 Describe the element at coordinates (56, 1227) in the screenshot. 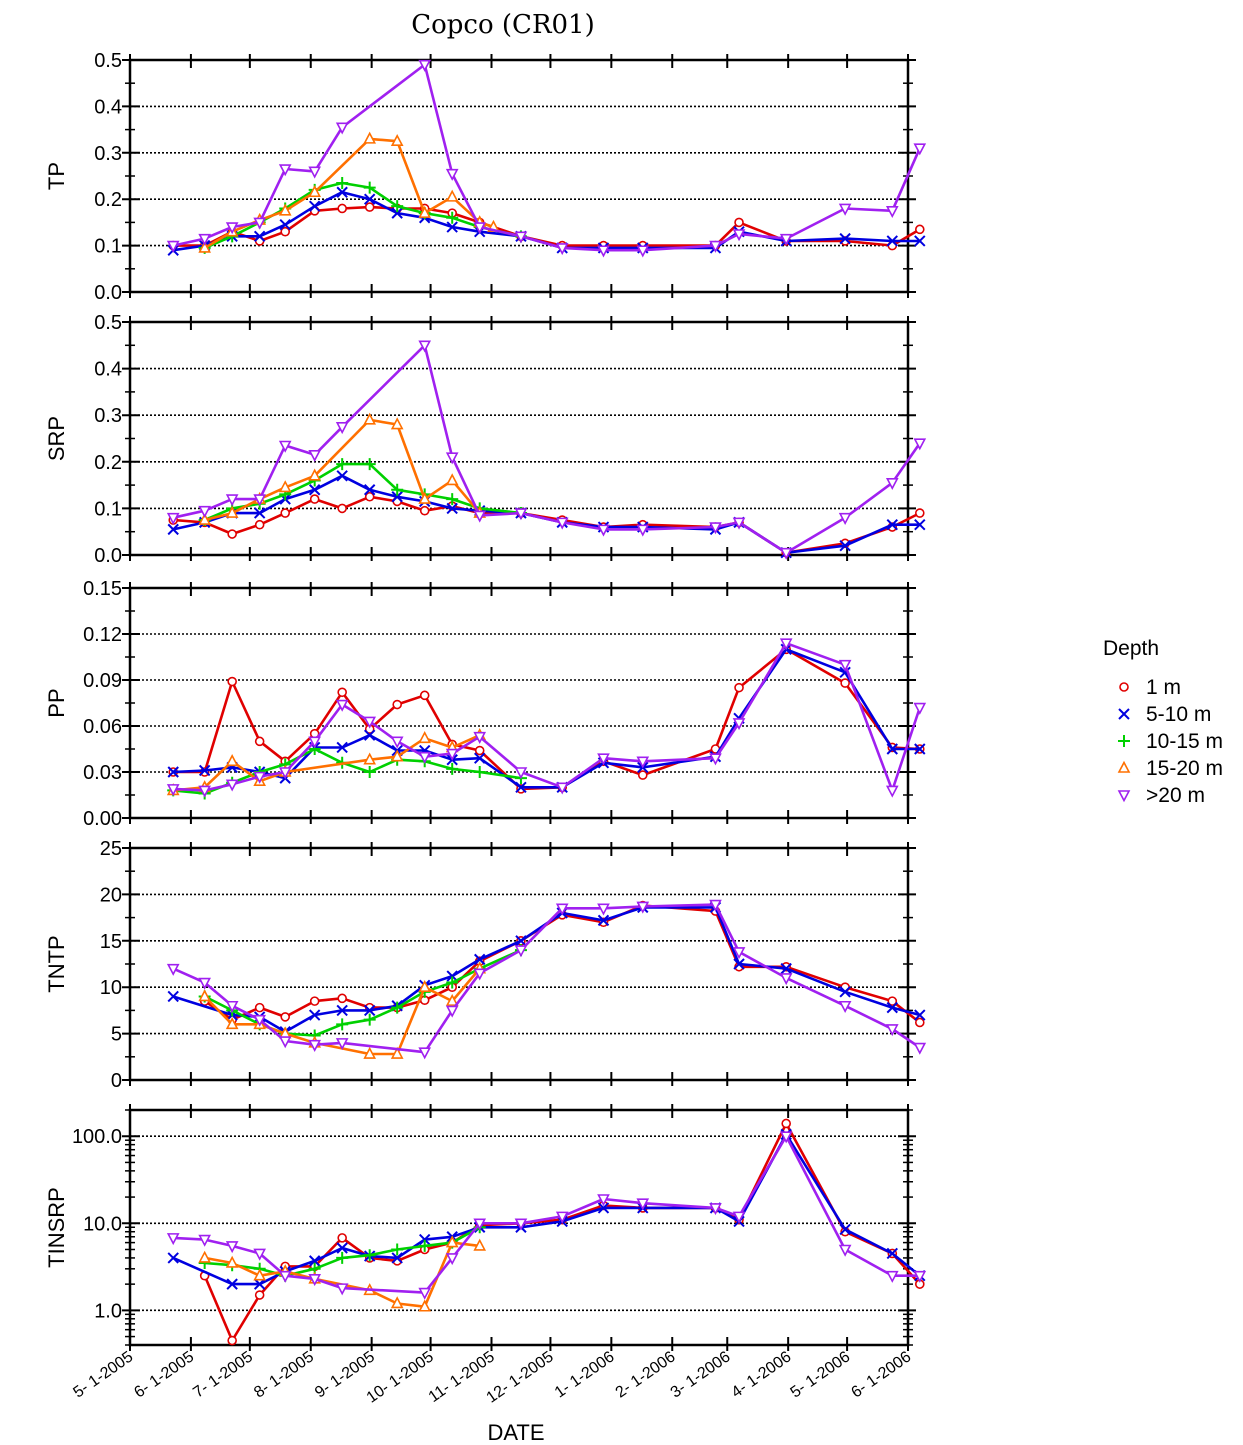

I see `tinsrp-y-axis-label: TINSRP` at that location.